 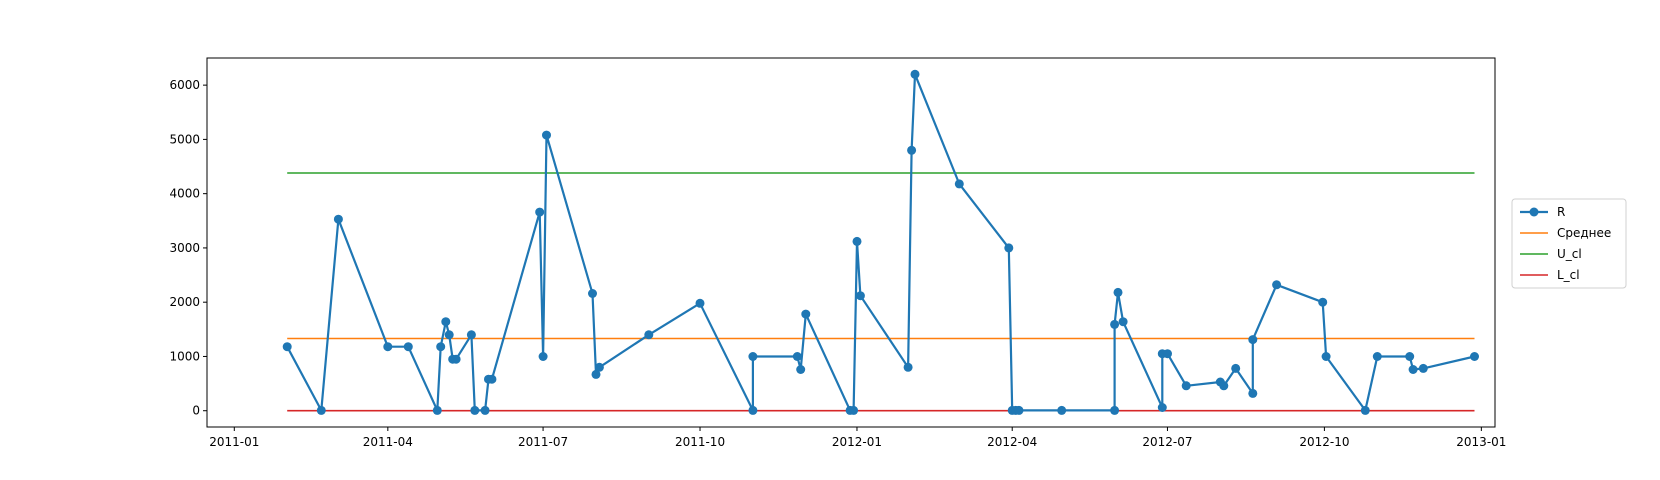 I want to click on x-tick-label: 2013-01, so click(x=1481, y=442).